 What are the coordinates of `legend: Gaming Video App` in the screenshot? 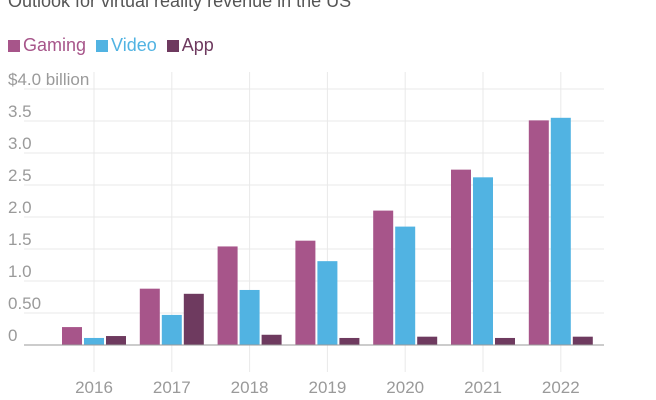 It's located at (111, 45).